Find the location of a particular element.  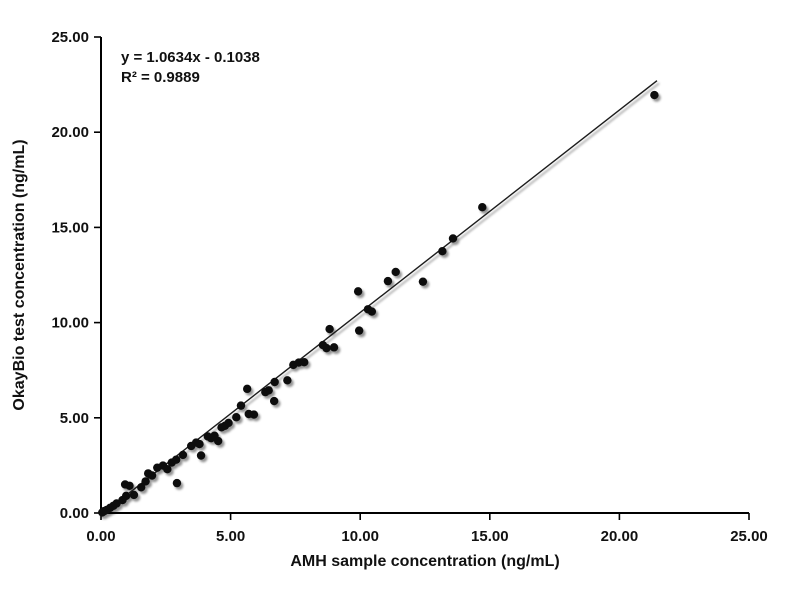

y-axis-title: OkayBio test concentration (ng/mL) is located at coordinates (19, 274).